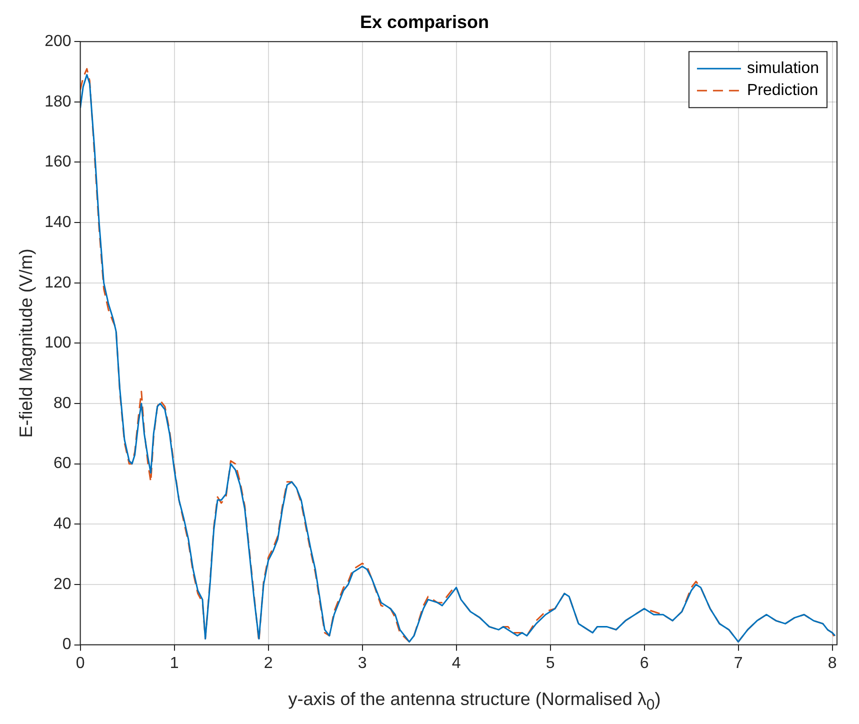  Describe the element at coordinates (63, 403) in the screenshot. I see `y-tick-label: 80` at that location.